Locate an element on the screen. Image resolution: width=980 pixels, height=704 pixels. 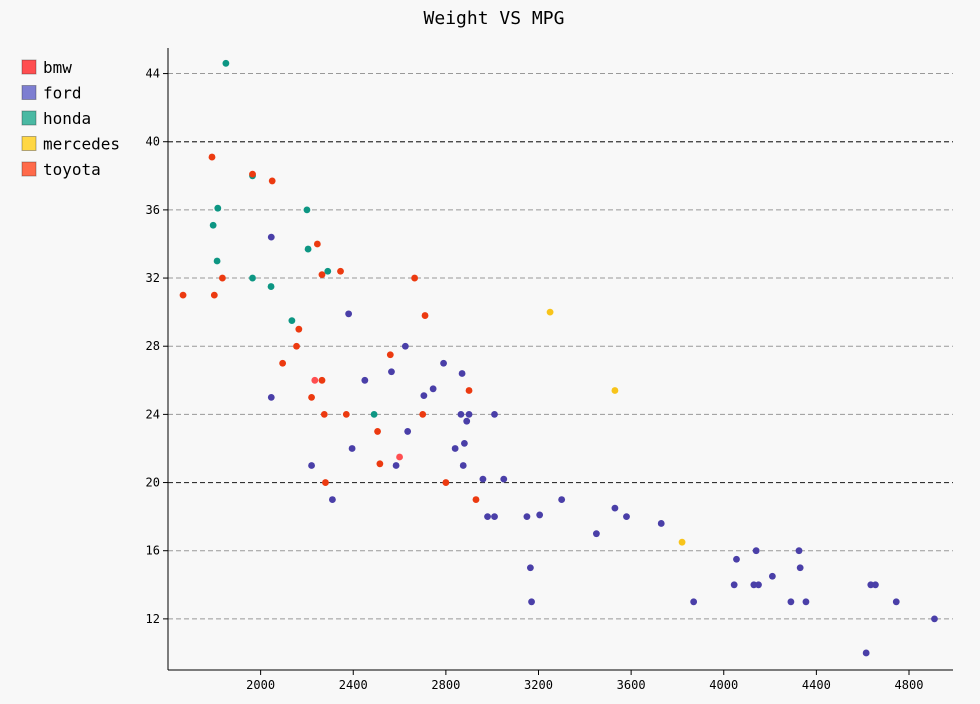
x-tick-label: 4000 is located at coordinates (723, 685).